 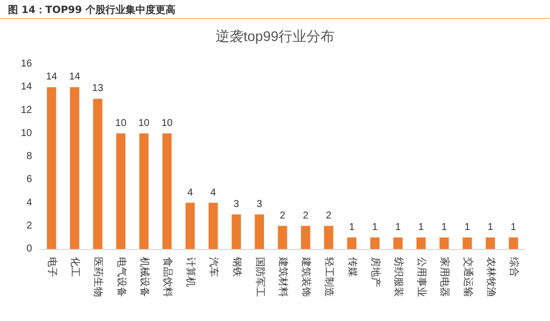 I want to click on x-tick-label: 家用电器, so click(x=444, y=277).